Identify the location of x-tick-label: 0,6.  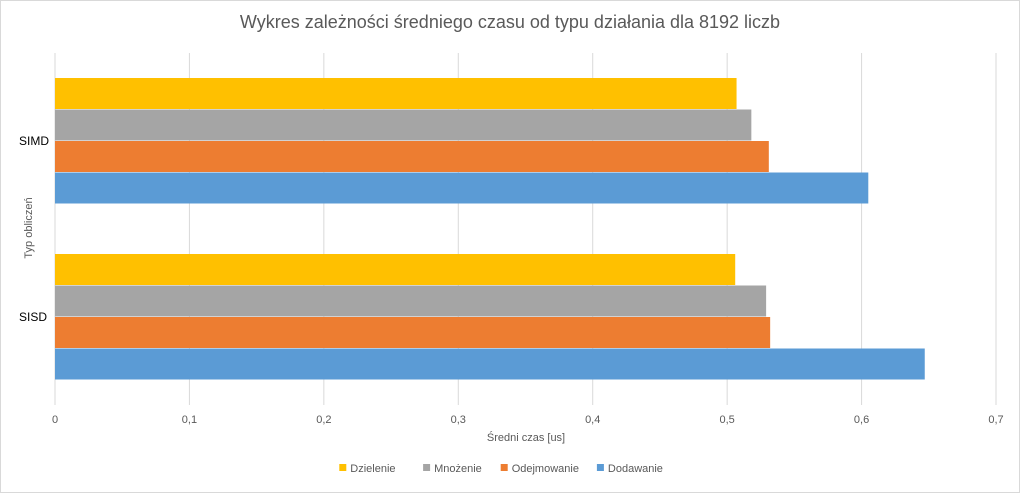
(861, 420).